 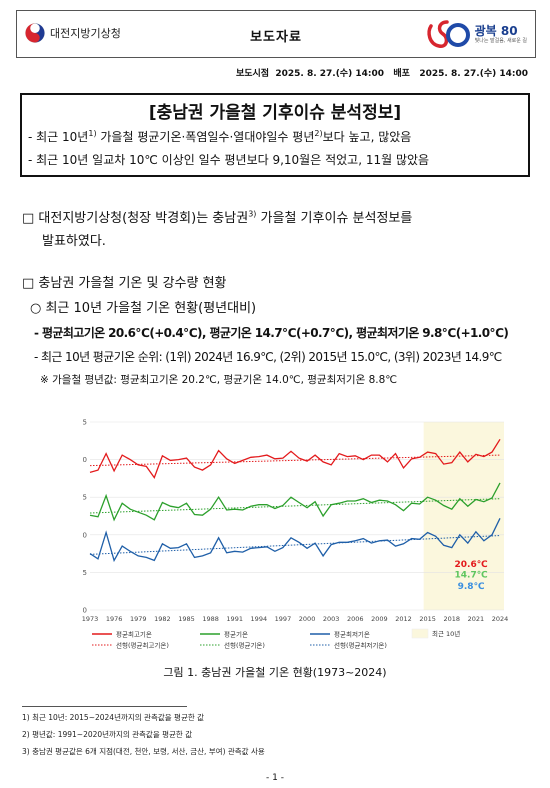 What do you see at coordinates (331, 619) in the screenshot?
I see `x-tick-label: 2003` at bounding box center [331, 619].